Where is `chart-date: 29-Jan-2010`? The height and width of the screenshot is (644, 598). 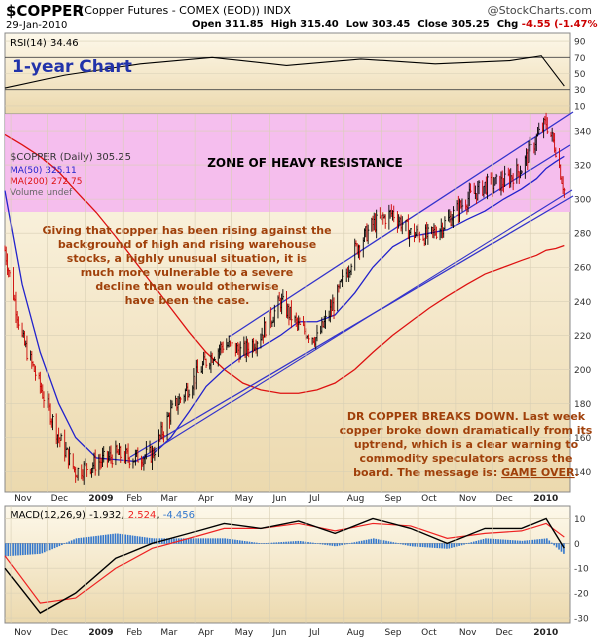
chart-date: 29-Jan-2010 is located at coordinates (37, 25).